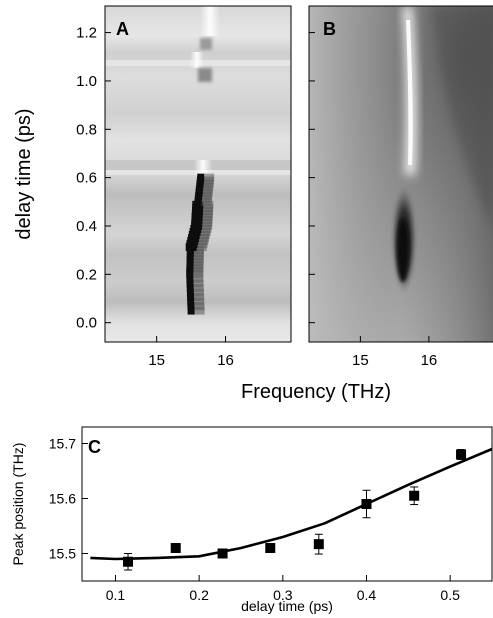 The height and width of the screenshot is (618, 493). Describe the element at coordinates (403, 250) in the screenshot. I see `panel-b-dark-valley-core` at that location.